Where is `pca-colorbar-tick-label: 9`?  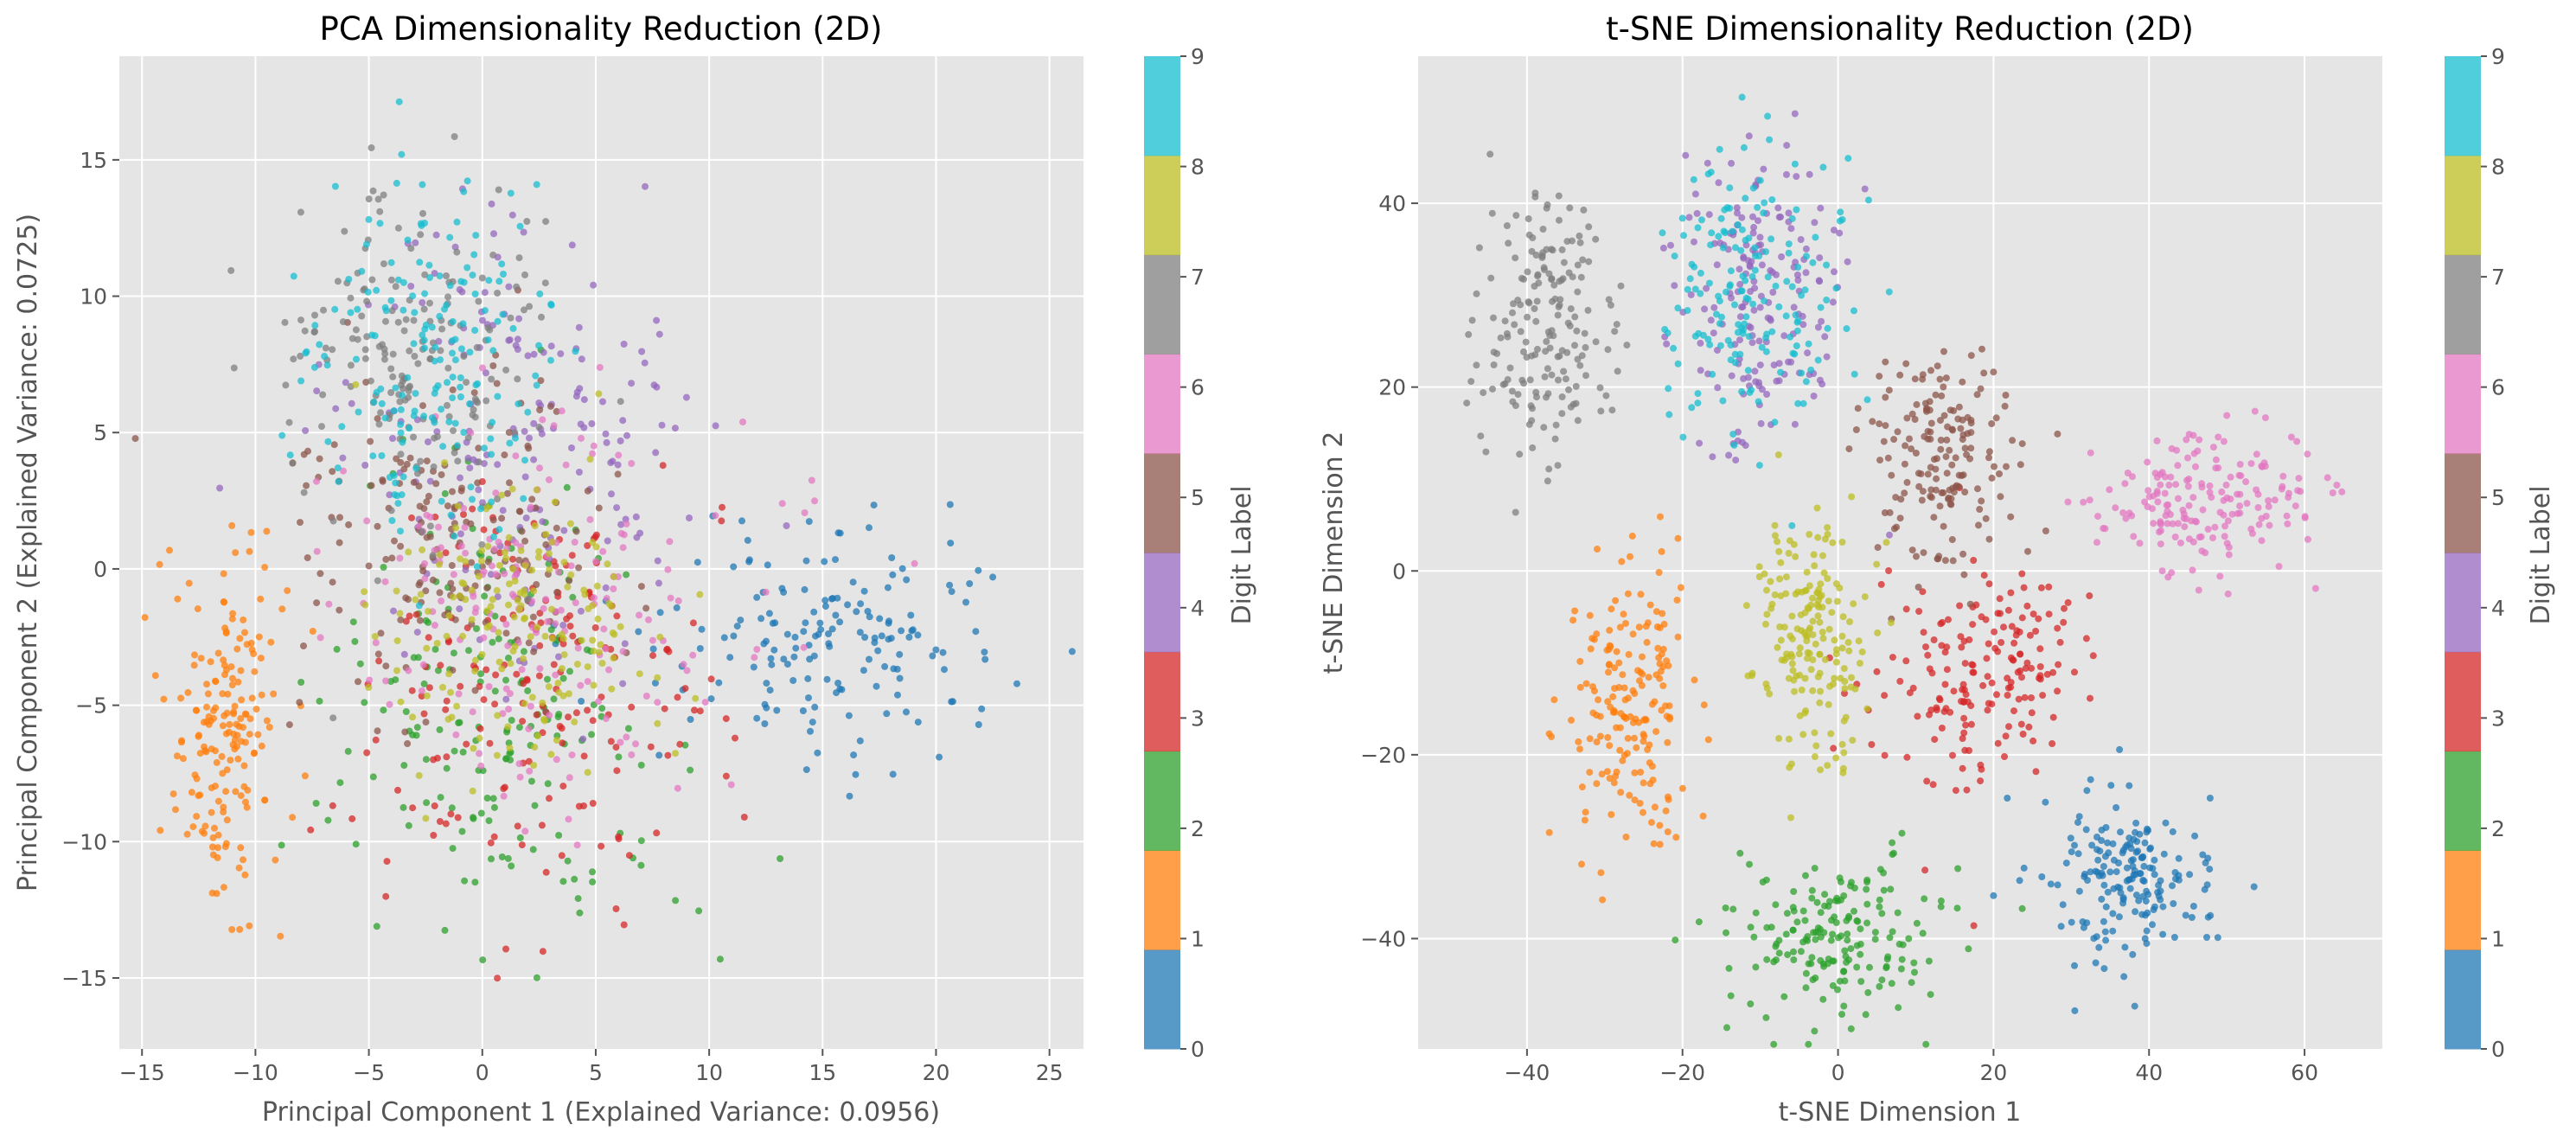
pca-colorbar-tick-label: 9 is located at coordinates (1198, 56).